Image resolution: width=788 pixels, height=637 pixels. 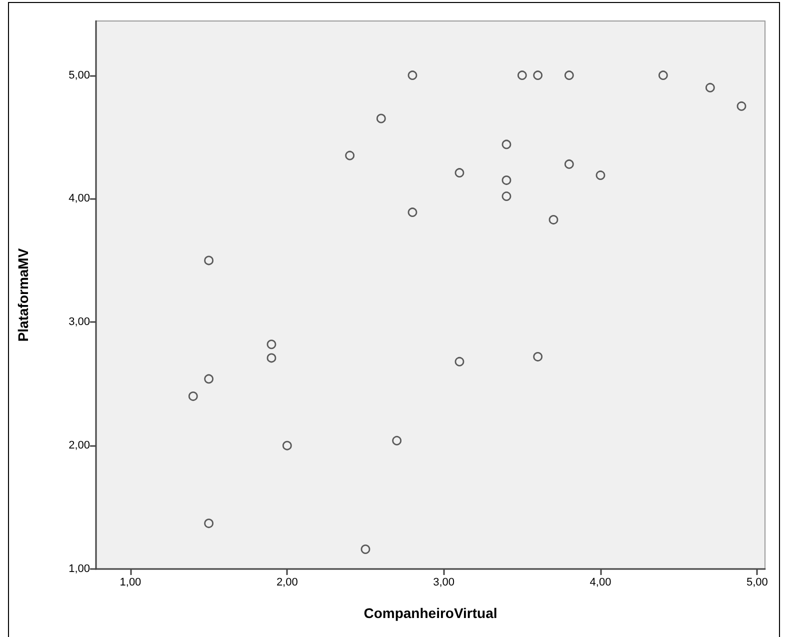 I want to click on y-tick-label: 4,00, so click(x=79, y=198).